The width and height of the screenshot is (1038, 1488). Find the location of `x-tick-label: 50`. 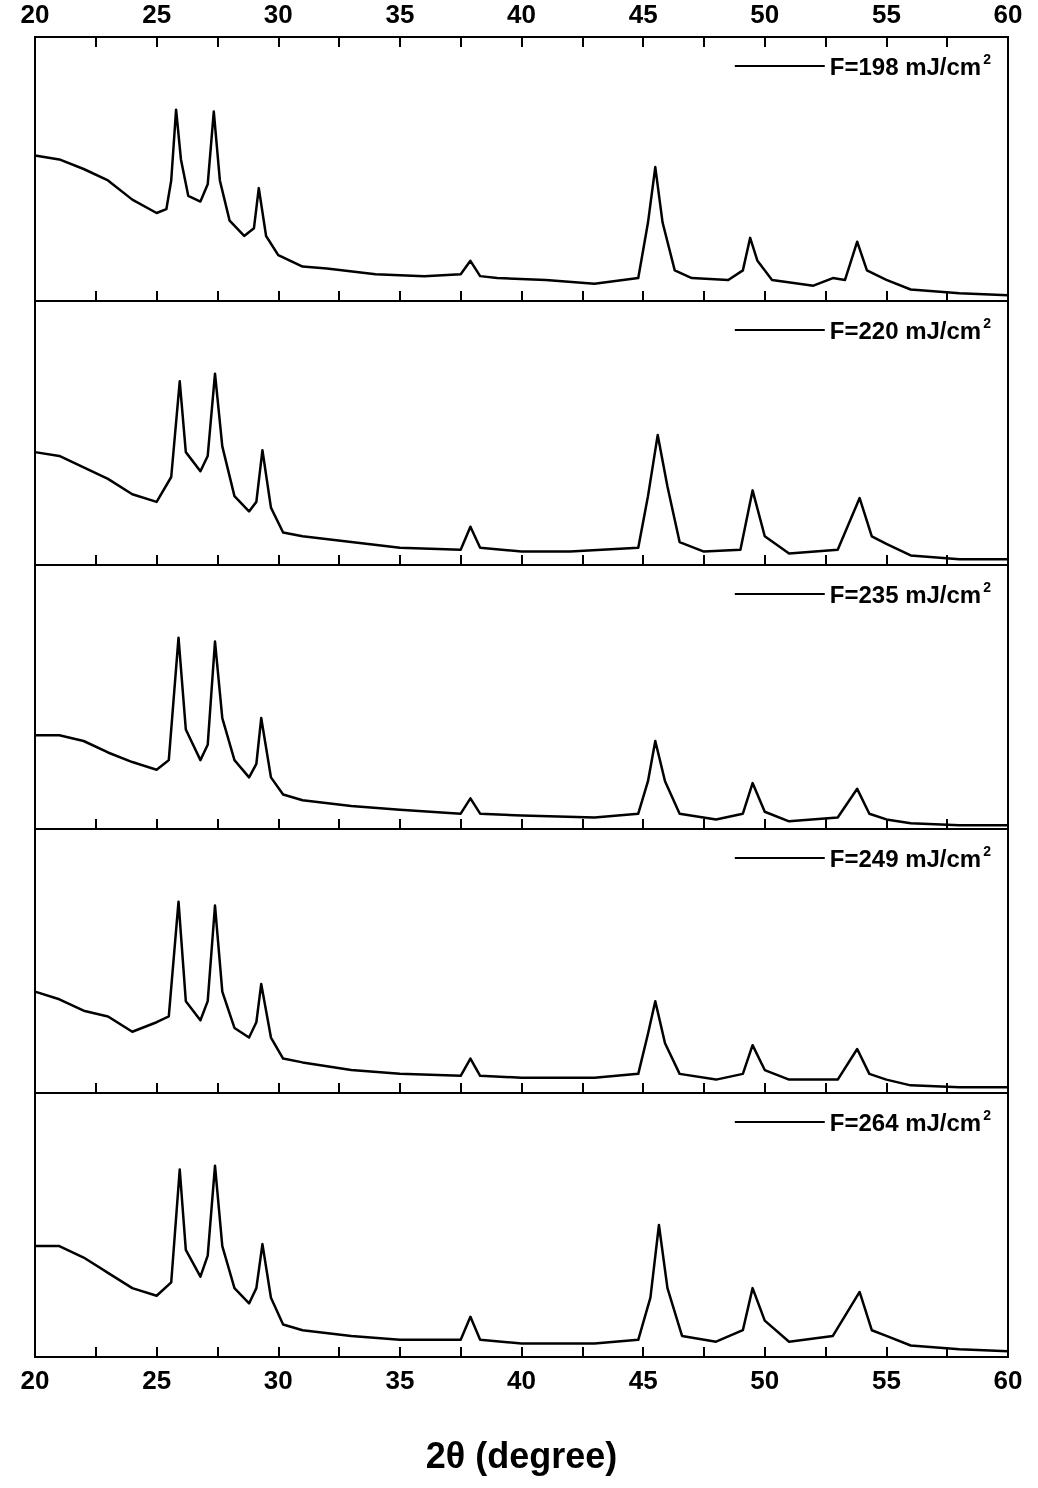

x-tick-label: 50 is located at coordinates (765, 1380).